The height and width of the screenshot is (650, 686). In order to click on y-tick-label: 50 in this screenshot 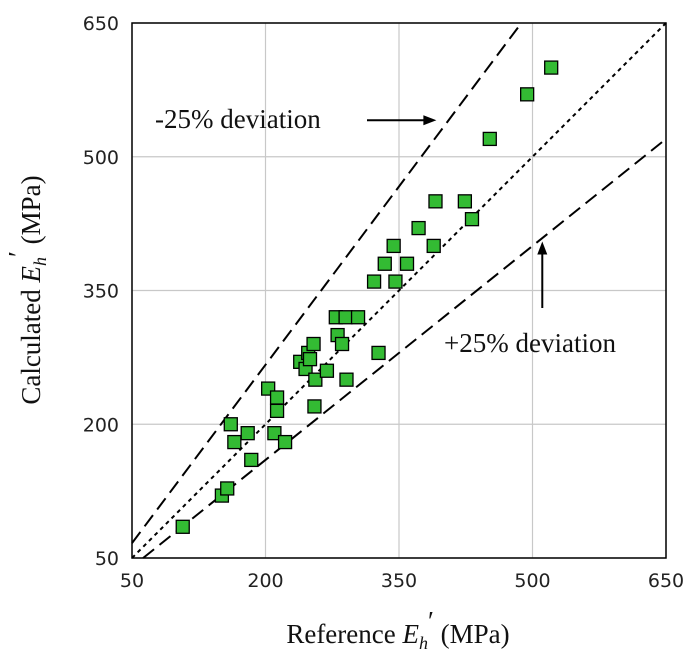, I will do `click(107, 559)`.